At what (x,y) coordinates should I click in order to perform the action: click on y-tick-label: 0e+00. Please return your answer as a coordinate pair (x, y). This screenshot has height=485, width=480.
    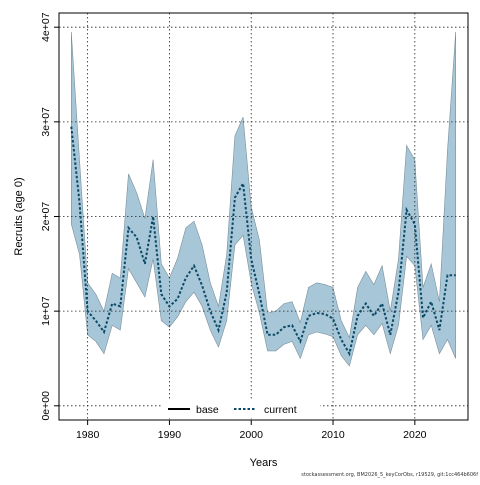
    Looking at the image, I should click on (46, 406).